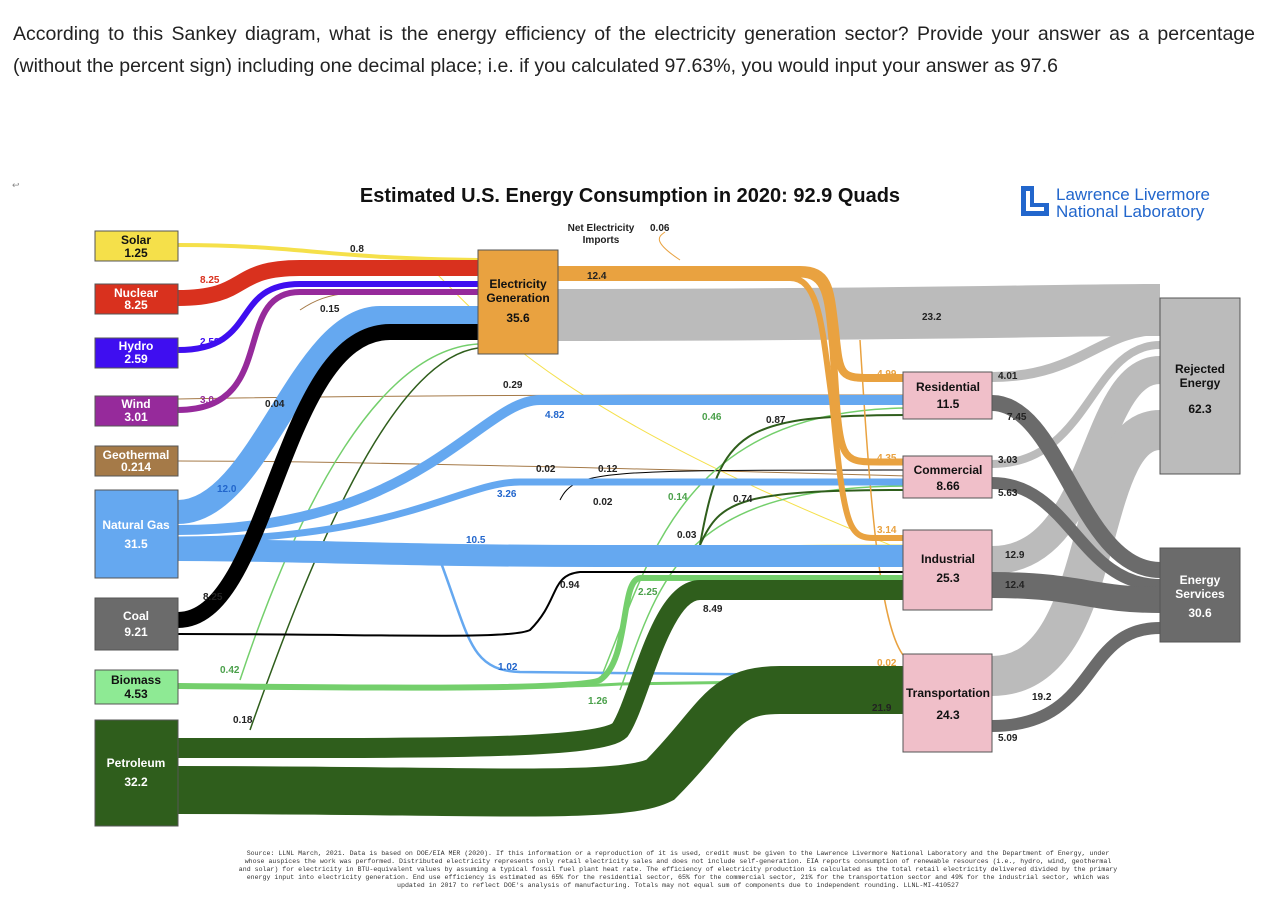 This screenshot has height=916, width=1268. I want to click on node-biomass-name: Biomass, so click(136, 680).